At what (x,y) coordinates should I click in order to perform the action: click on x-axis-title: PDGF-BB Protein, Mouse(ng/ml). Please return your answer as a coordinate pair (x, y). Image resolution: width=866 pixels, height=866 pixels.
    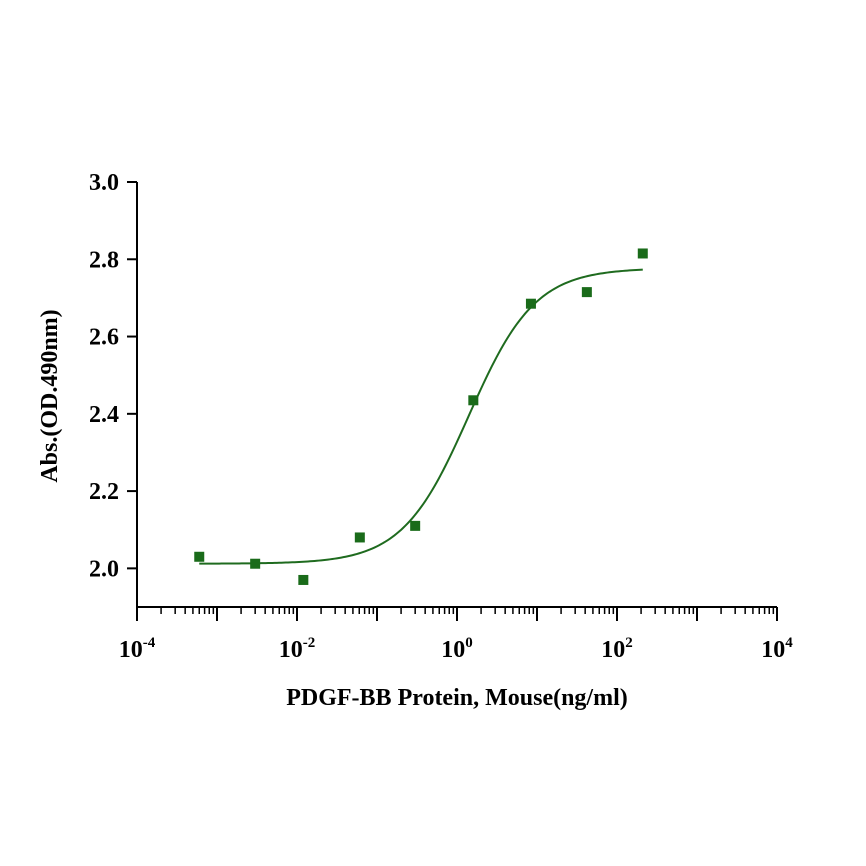
    Looking at the image, I should click on (457, 698).